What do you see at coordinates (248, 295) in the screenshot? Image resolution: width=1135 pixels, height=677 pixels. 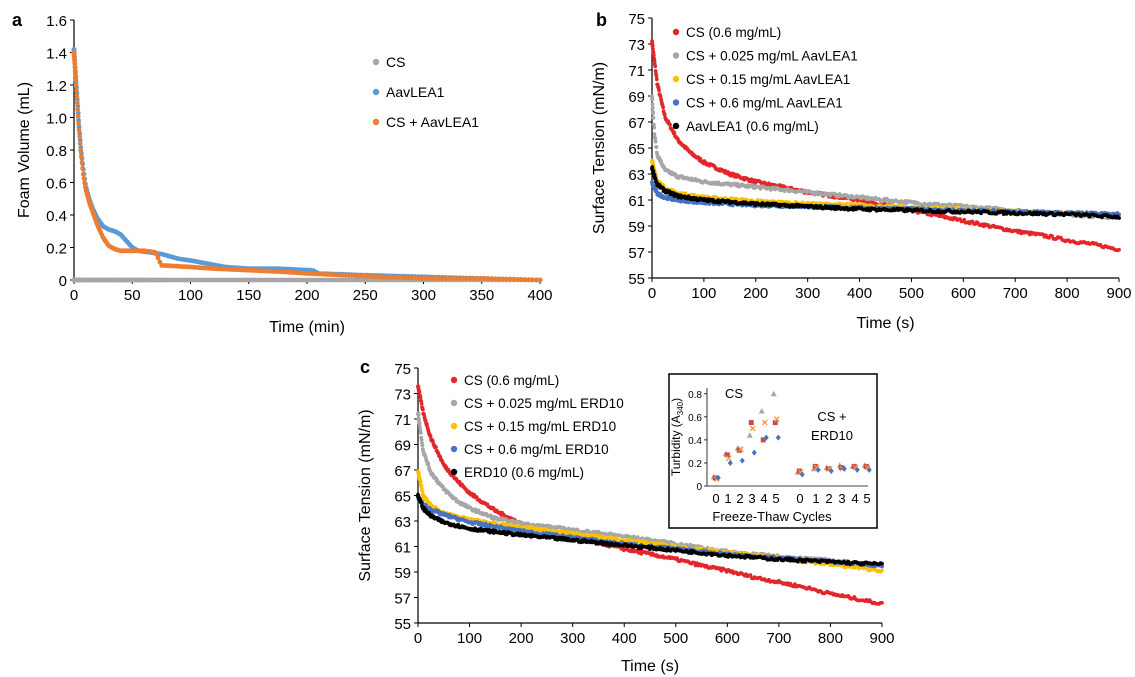 I see `x-tick-label: 150` at bounding box center [248, 295].